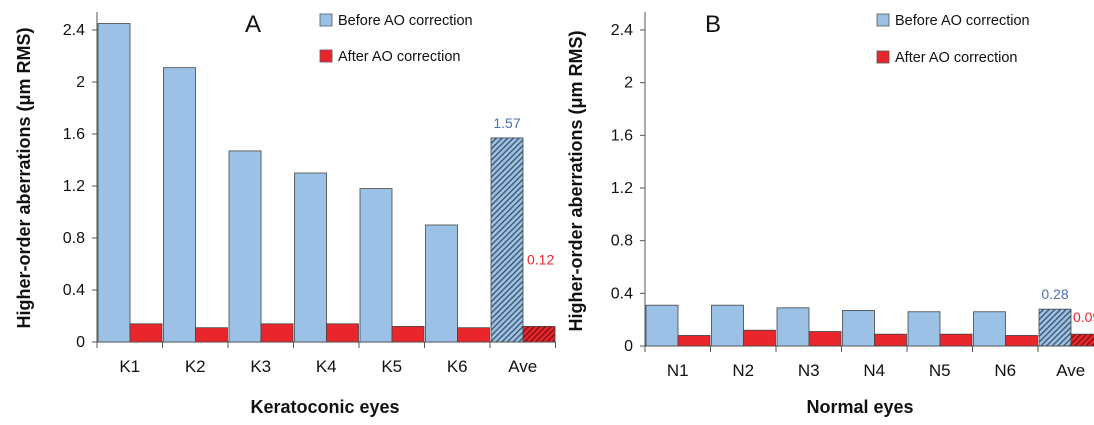  What do you see at coordinates (253, 24) in the screenshot?
I see `panel-label-a: A` at bounding box center [253, 24].